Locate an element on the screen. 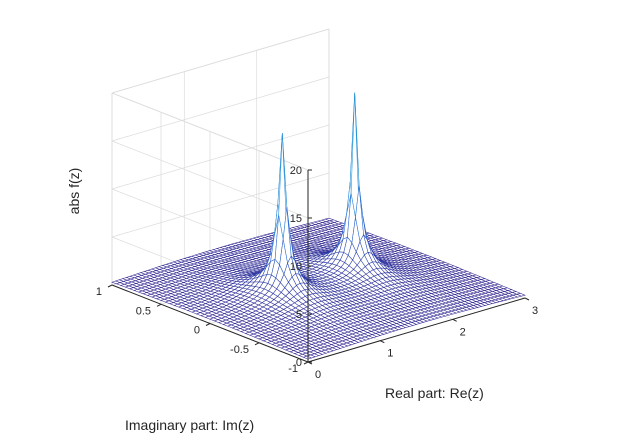 The height and width of the screenshot is (434, 639). y-tick-label: 0.5 is located at coordinates (143, 311).